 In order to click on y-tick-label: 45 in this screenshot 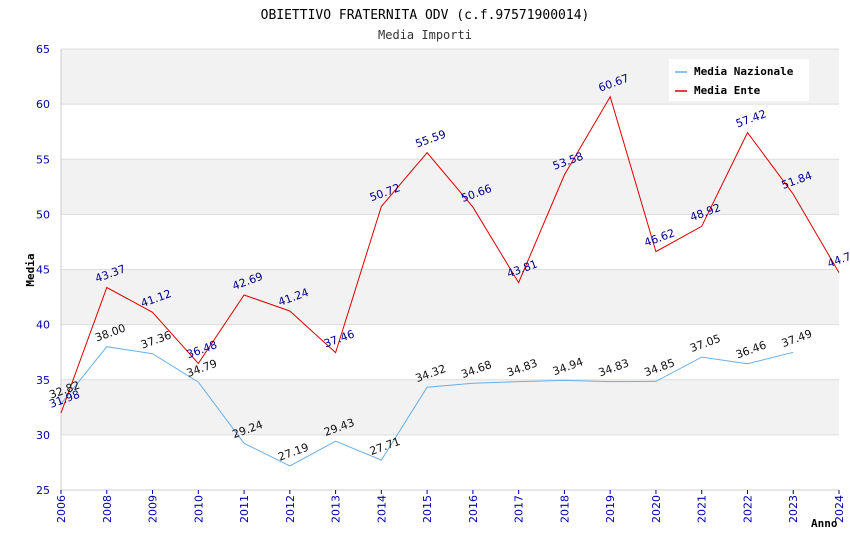, I will do `click(43, 270)`.